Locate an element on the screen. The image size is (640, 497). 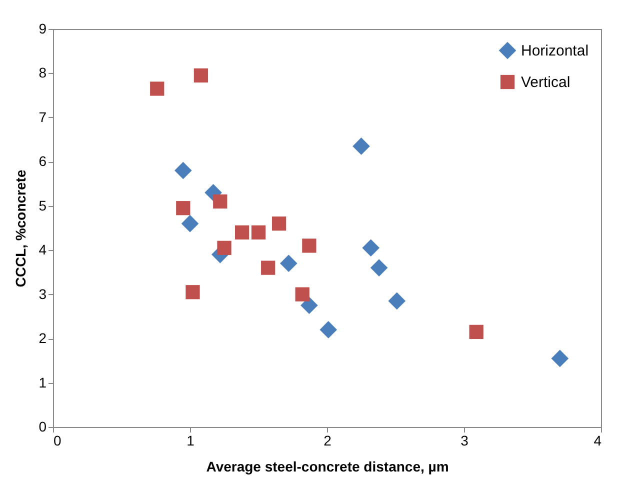
y-tick-label: 3 is located at coordinates (42, 294).